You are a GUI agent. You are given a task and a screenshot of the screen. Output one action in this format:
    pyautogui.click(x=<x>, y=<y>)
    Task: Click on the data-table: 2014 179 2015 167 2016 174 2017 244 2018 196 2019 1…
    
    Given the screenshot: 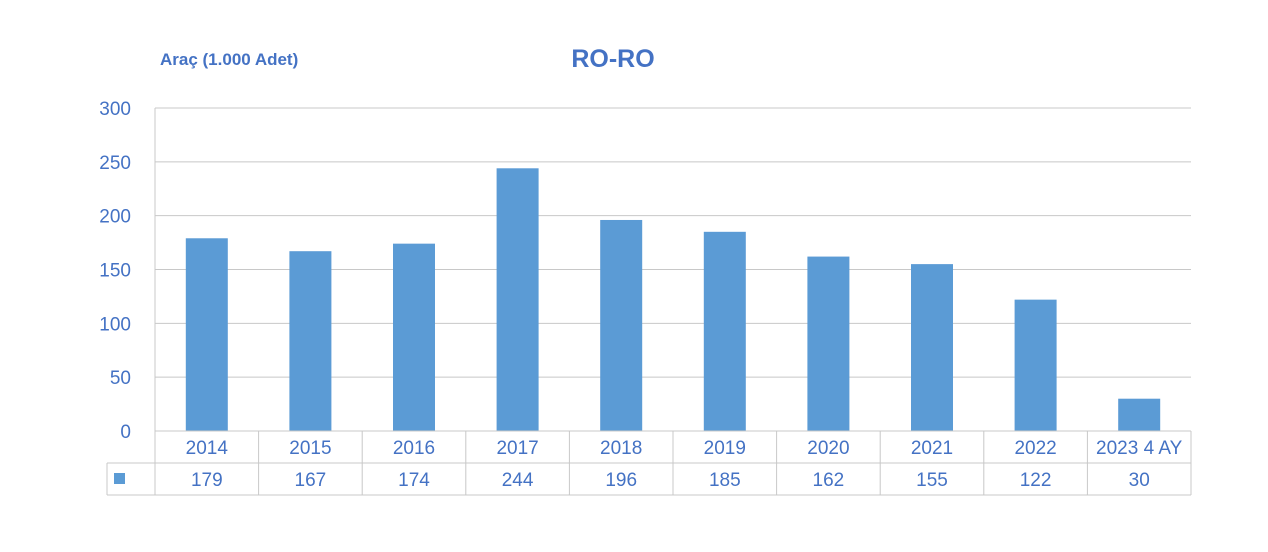 What is the action you would take?
    pyautogui.click(x=649, y=463)
    